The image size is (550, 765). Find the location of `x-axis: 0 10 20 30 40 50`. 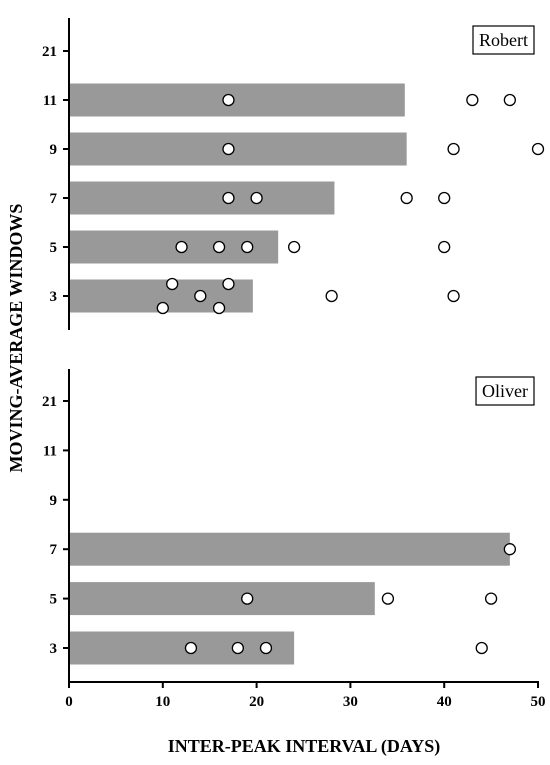

x-axis: 0 10 20 30 40 50 is located at coordinates (305, 695).